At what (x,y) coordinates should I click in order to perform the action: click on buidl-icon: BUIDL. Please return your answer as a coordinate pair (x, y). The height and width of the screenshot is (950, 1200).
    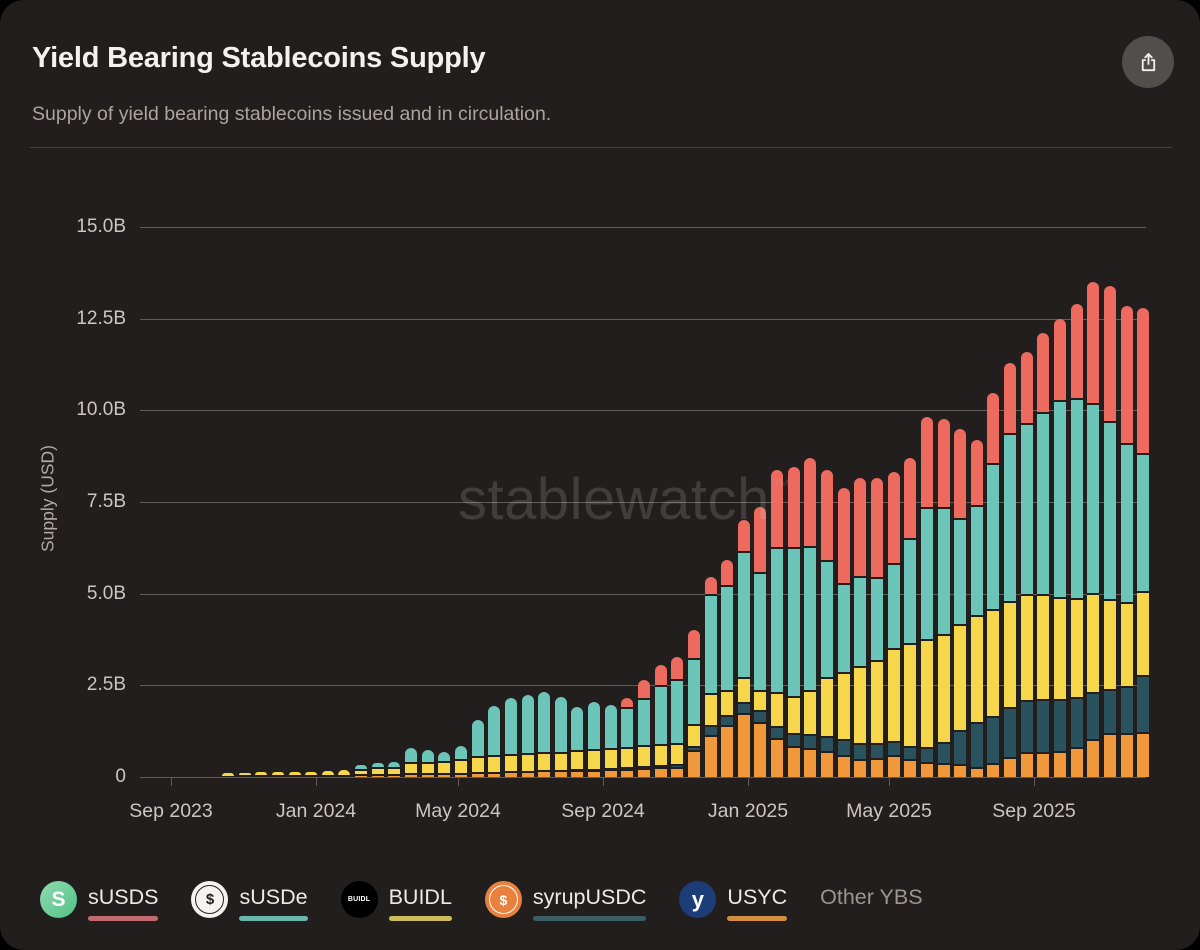
    Looking at the image, I should click on (359, 899).